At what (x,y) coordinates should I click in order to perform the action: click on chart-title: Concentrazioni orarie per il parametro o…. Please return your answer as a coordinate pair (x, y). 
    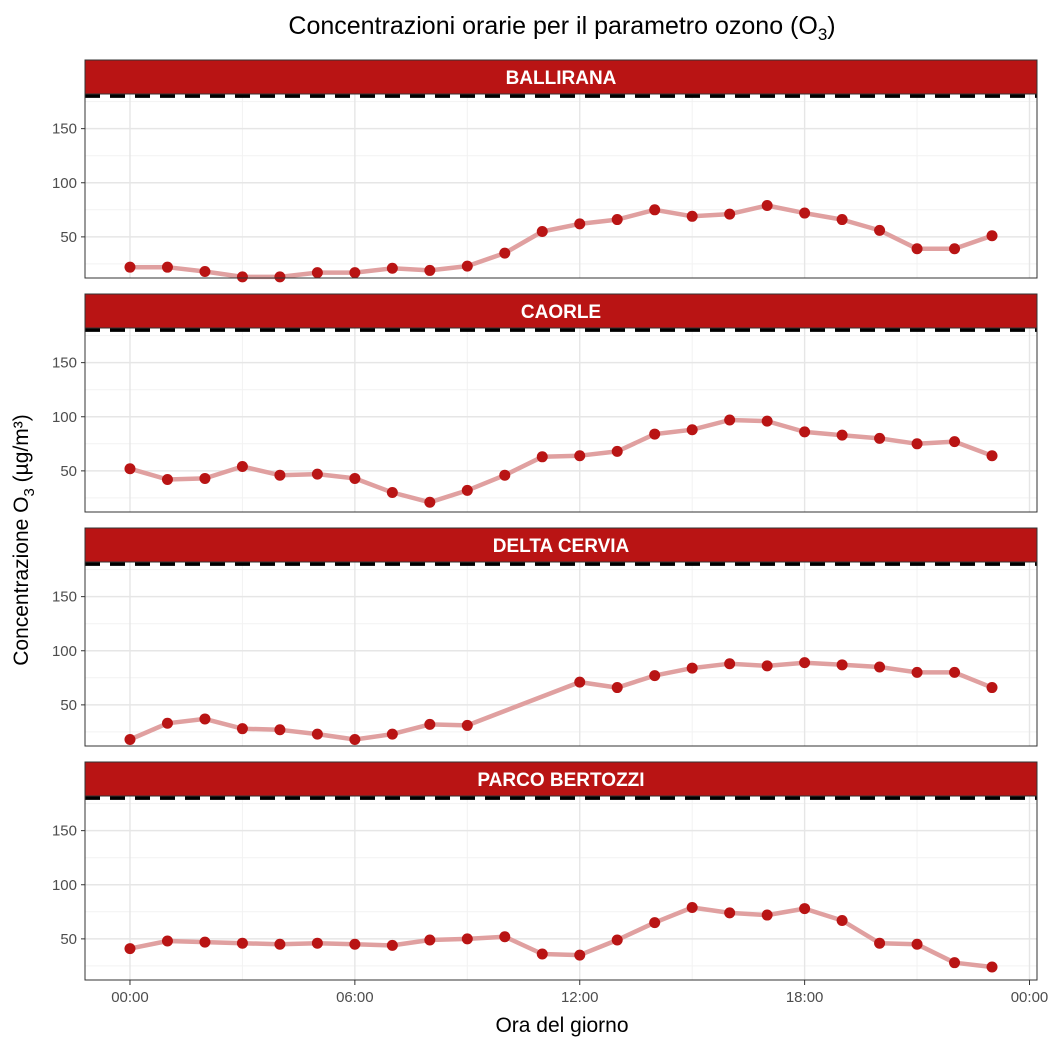
    Looking at the image, I should click on (561, 28).